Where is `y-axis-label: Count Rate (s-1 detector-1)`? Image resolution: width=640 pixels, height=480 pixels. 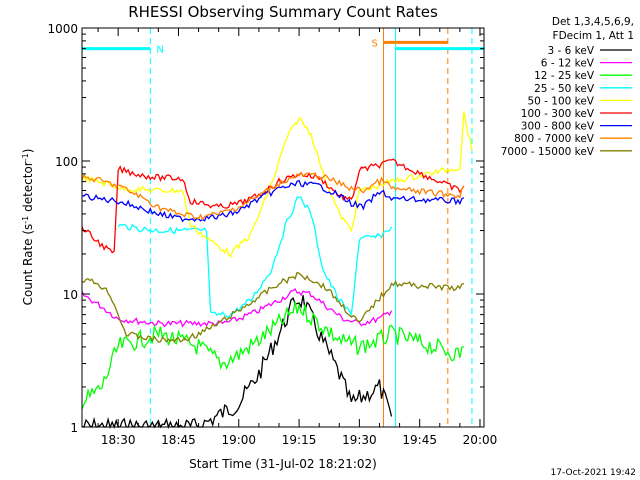
y-axis-label: Count Rate (s-1 detector-1) is located at coordinates (28, 227).